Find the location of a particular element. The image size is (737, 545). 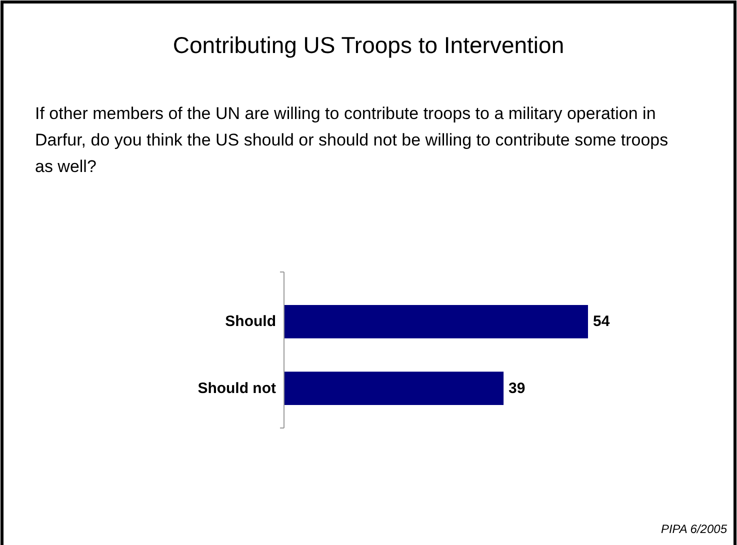

data-label: 54 is located at coordinates (601, 321).